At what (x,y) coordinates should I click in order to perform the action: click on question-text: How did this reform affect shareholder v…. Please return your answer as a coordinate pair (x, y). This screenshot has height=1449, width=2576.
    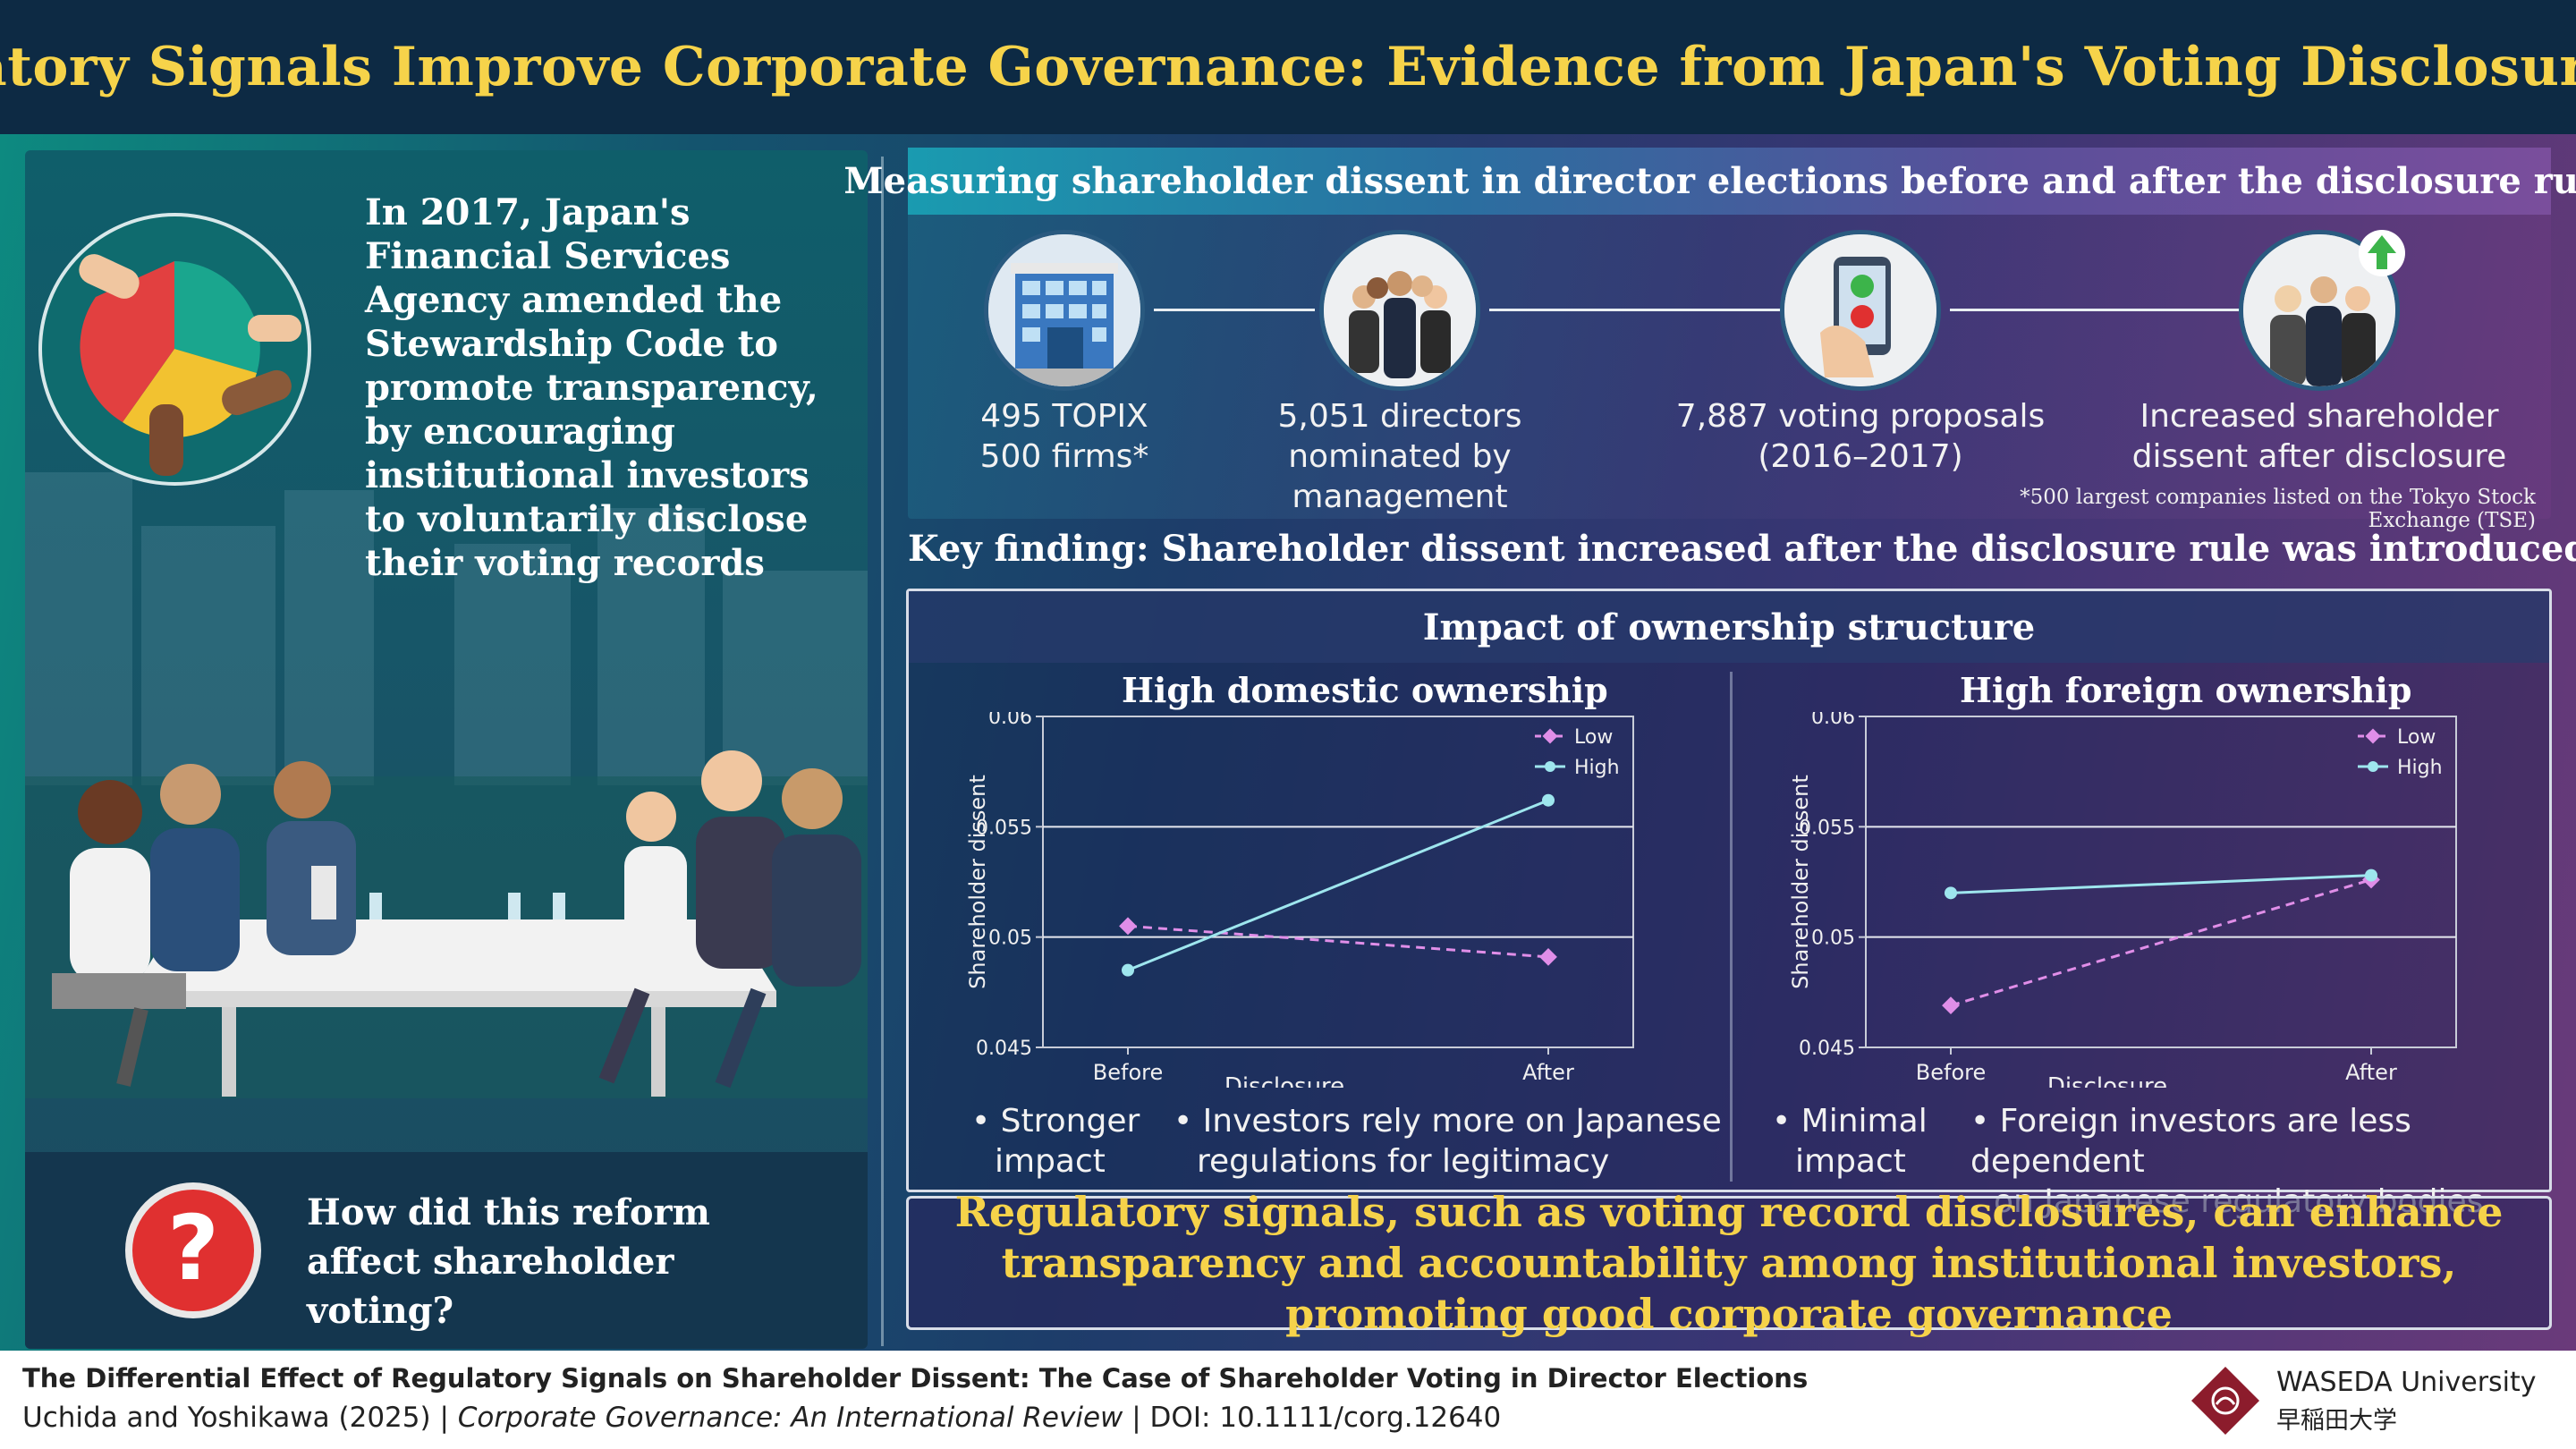
    Looking at the image, I should click on (508, 1261).